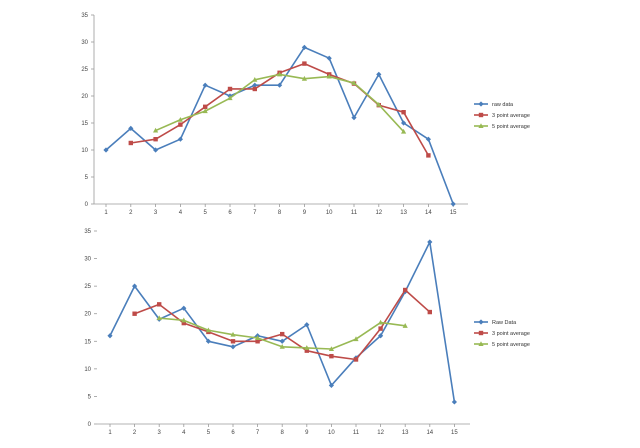 Image resolution: width=640 pixels, height=448 pixels. What do you see at coordinates (378, 213) in the screenshot?
I see `x-tick-label: 12` at bounding box center [378, 213].